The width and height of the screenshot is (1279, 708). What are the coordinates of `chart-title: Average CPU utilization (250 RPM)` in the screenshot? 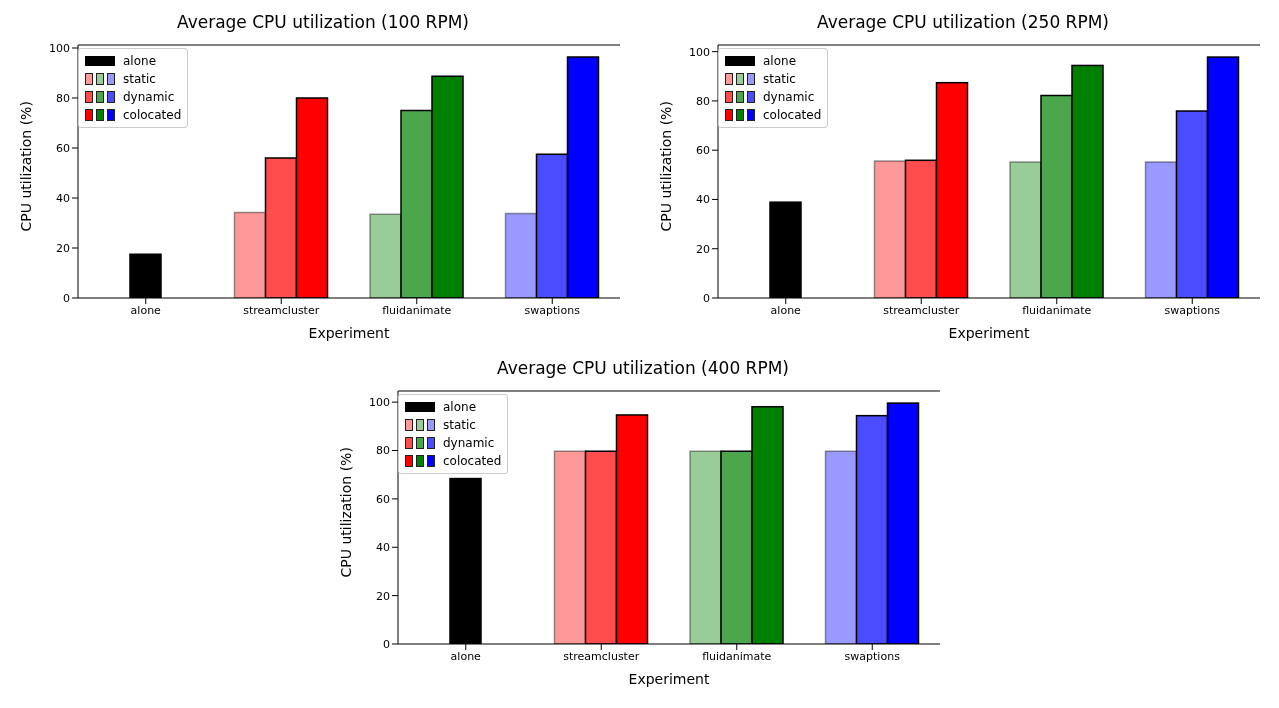 It's located at (963, 22).